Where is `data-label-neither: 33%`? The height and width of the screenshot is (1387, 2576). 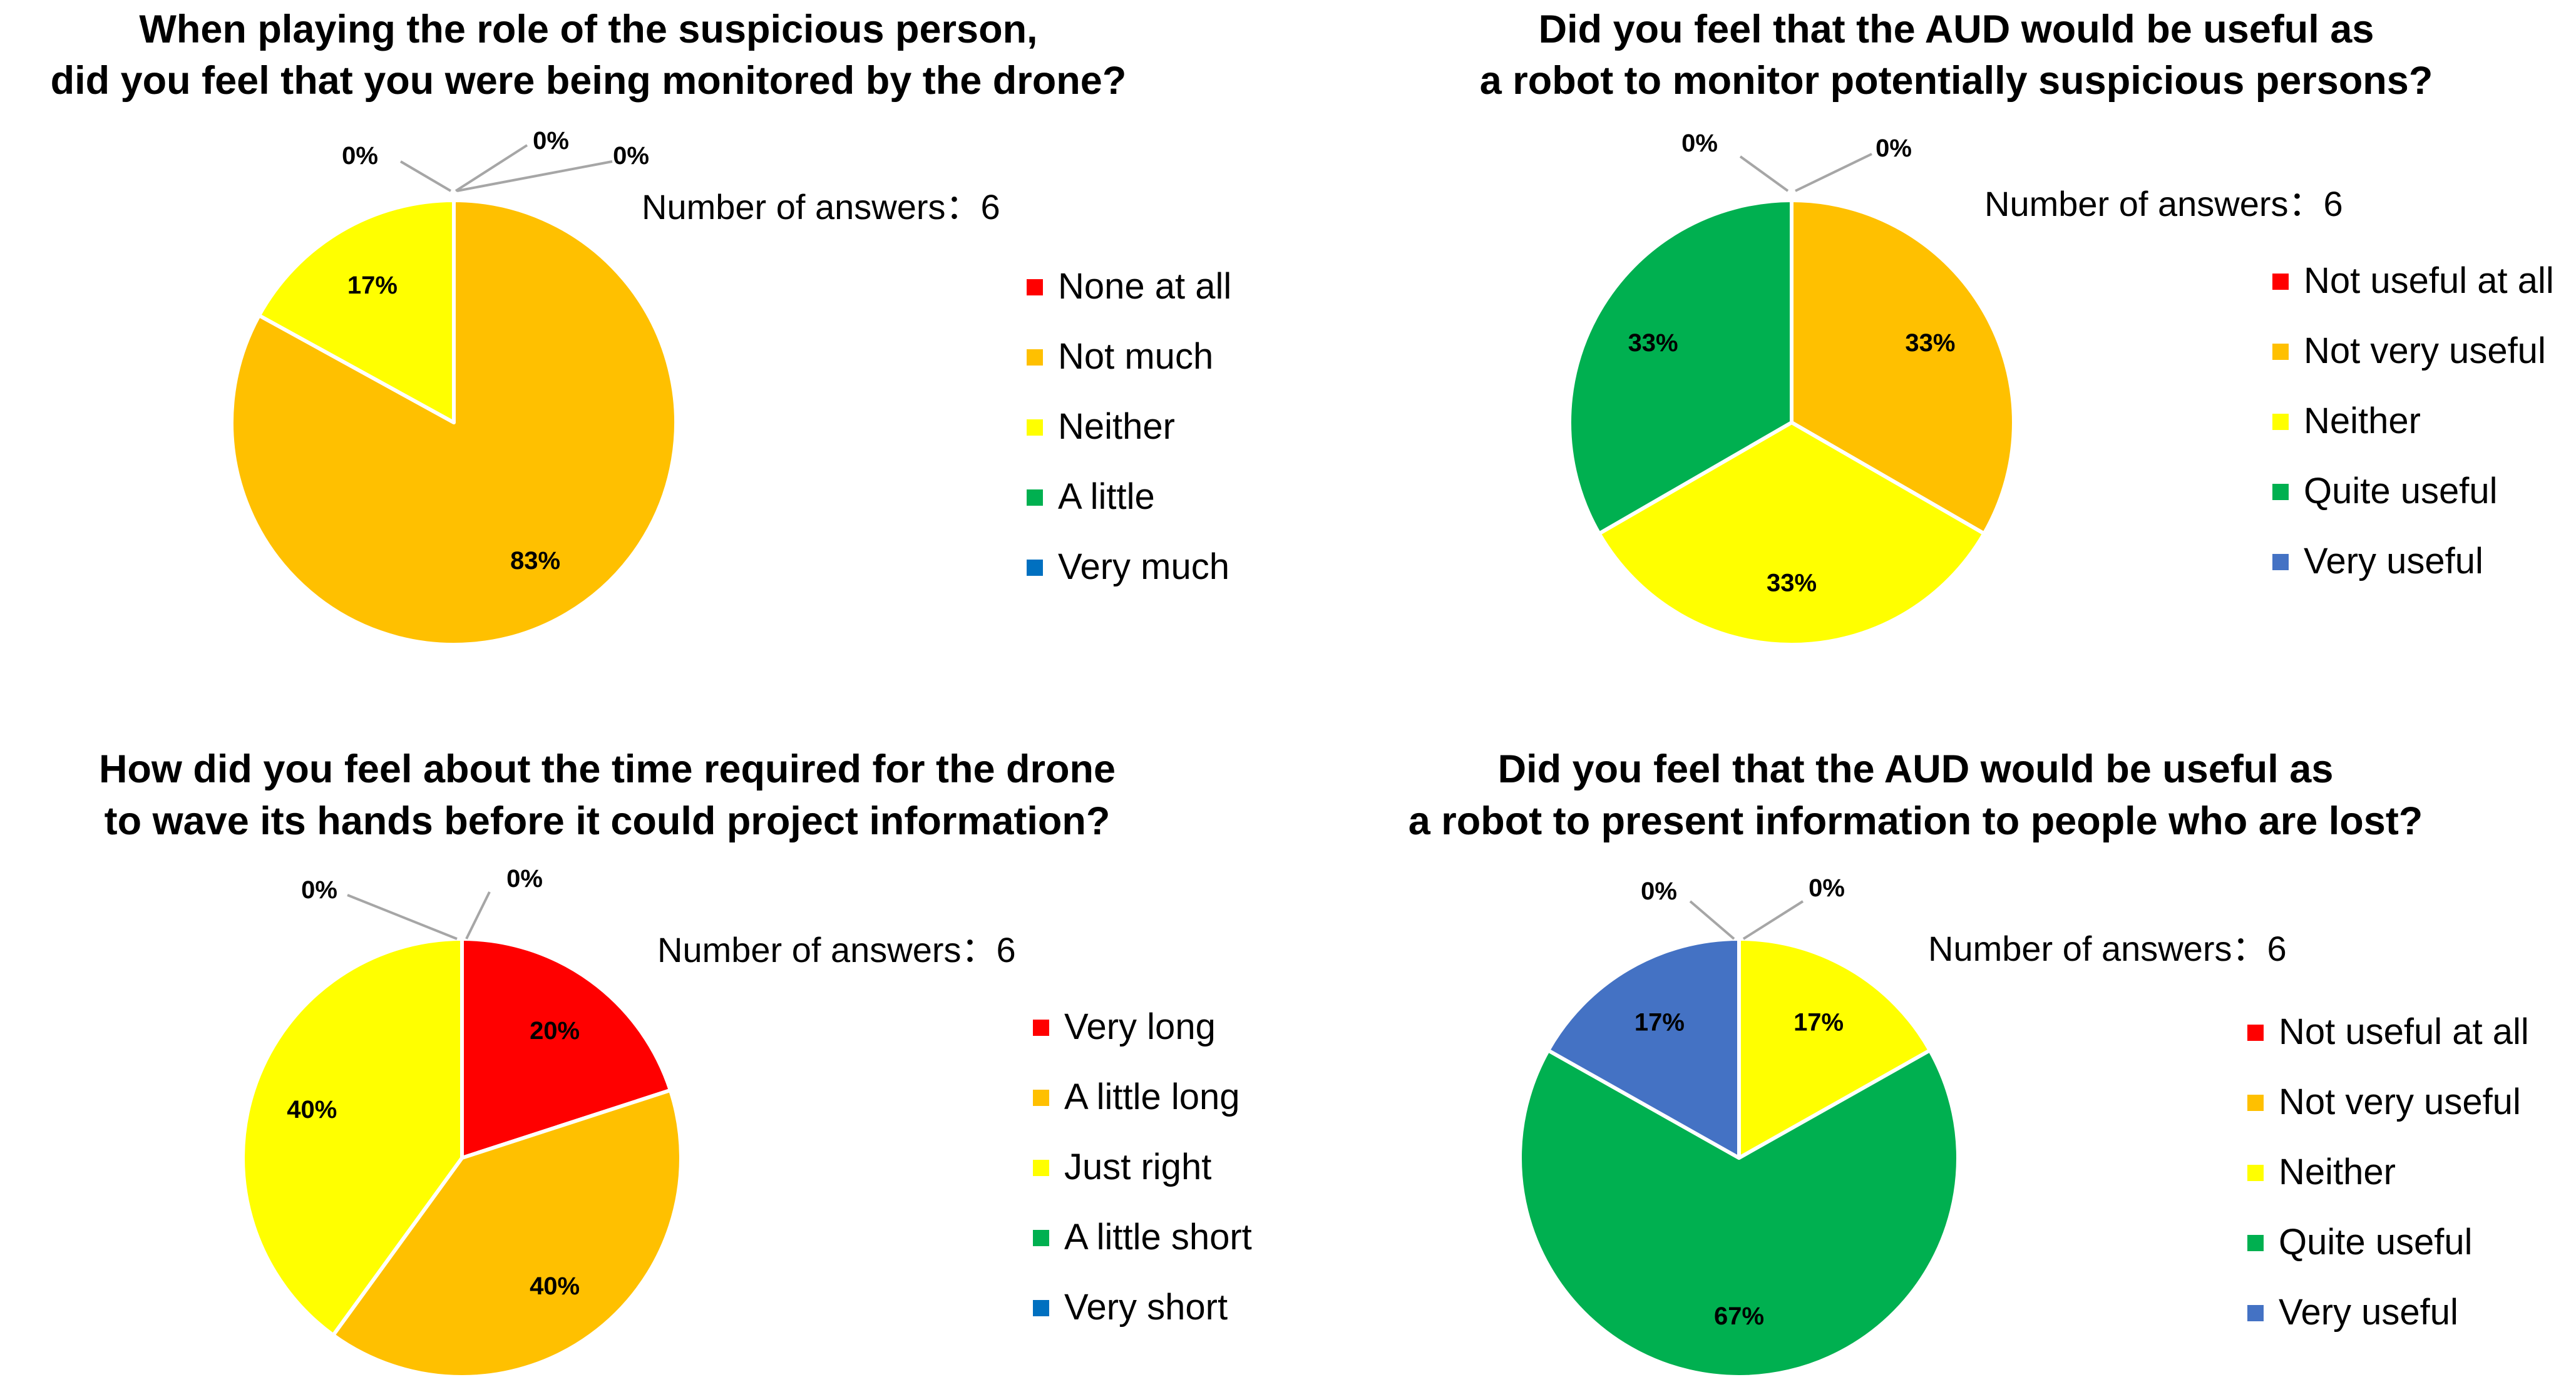
data-label-neither: 33% is located at coordinates (1792, 583).